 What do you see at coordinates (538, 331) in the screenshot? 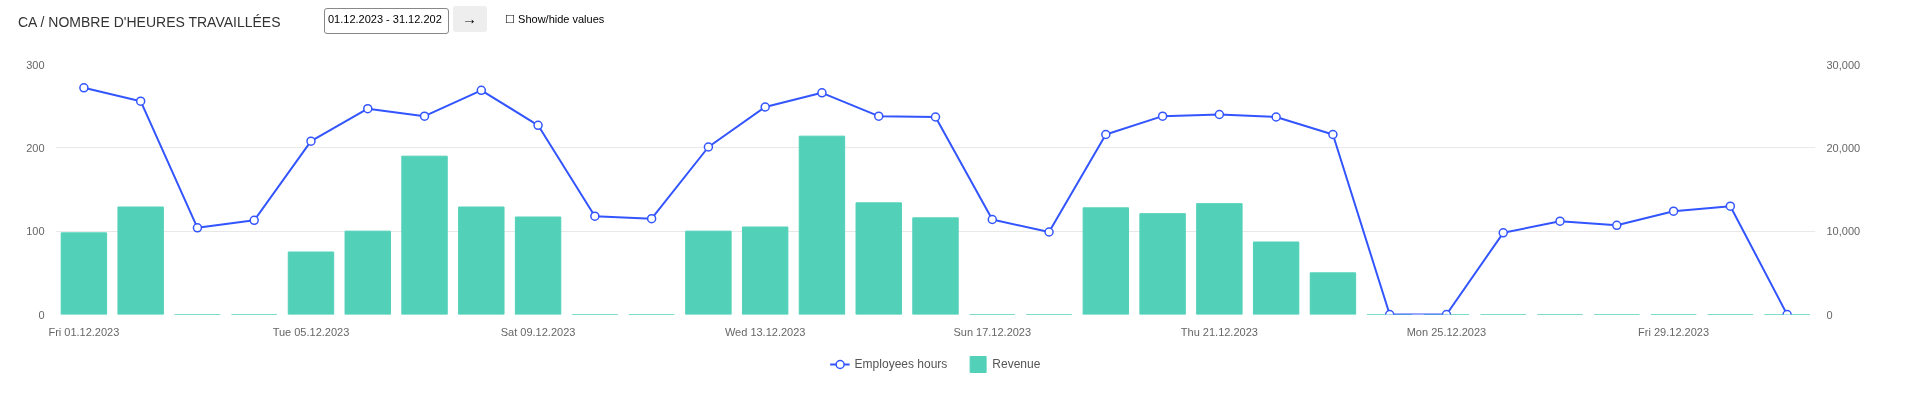
I see `x-tick-label: Sat 09.12.2023` at bounding box center [538, 331].